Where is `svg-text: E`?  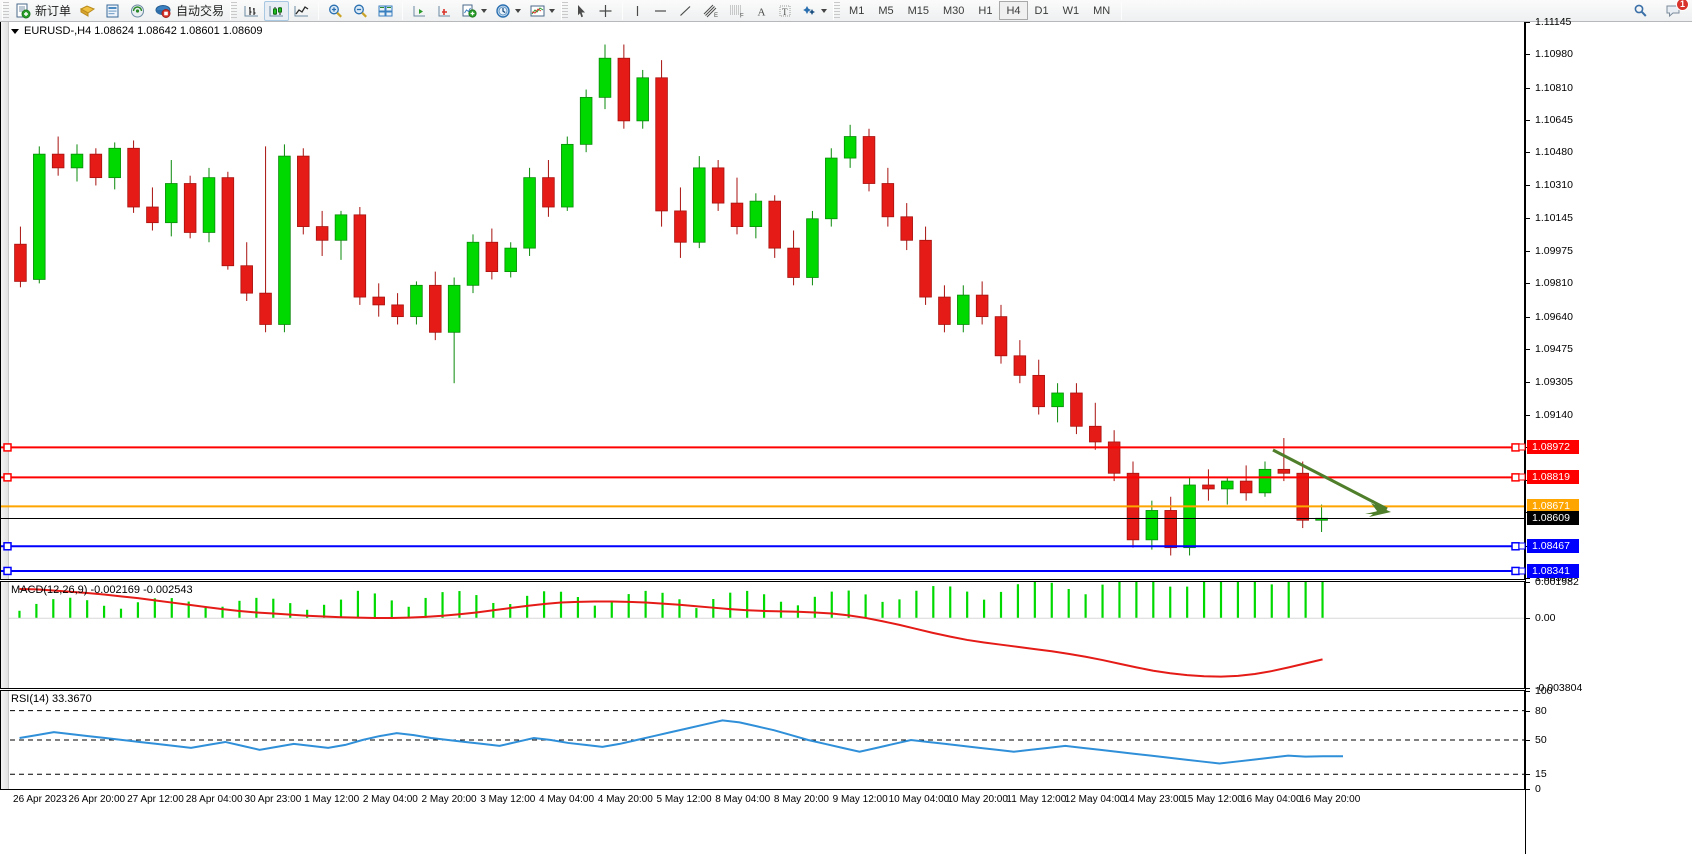
svg-text: E is located at coordinates (716, 16).